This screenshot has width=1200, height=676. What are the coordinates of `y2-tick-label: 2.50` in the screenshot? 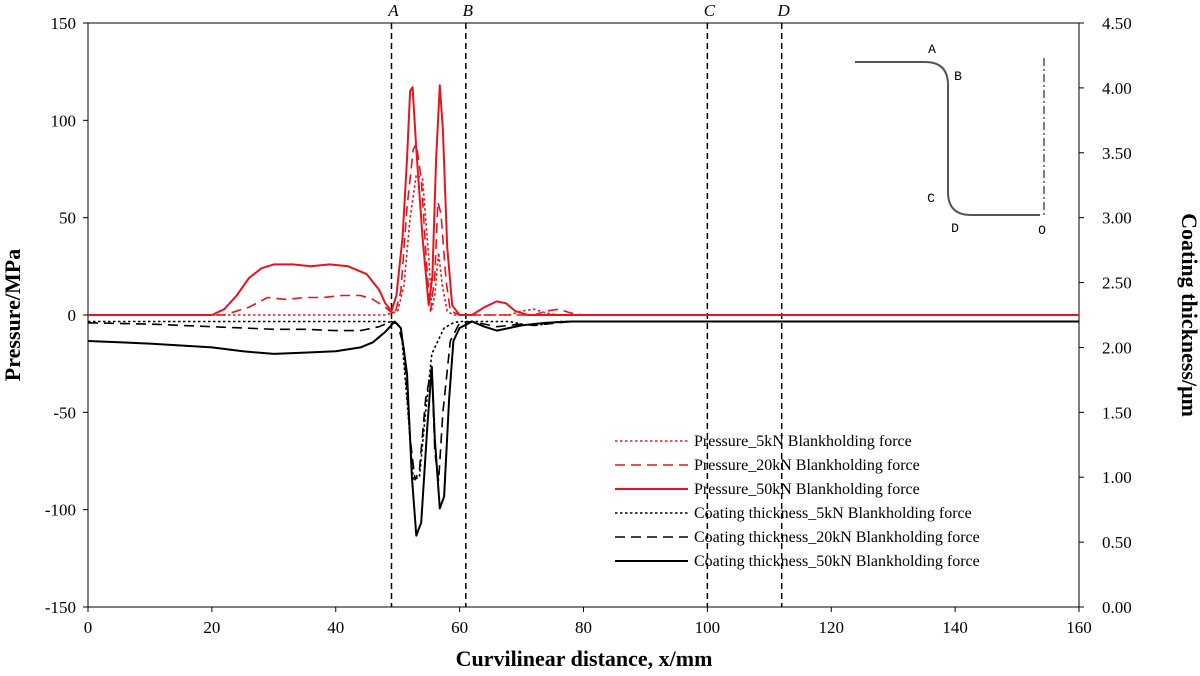 It's located at (1117, 283).